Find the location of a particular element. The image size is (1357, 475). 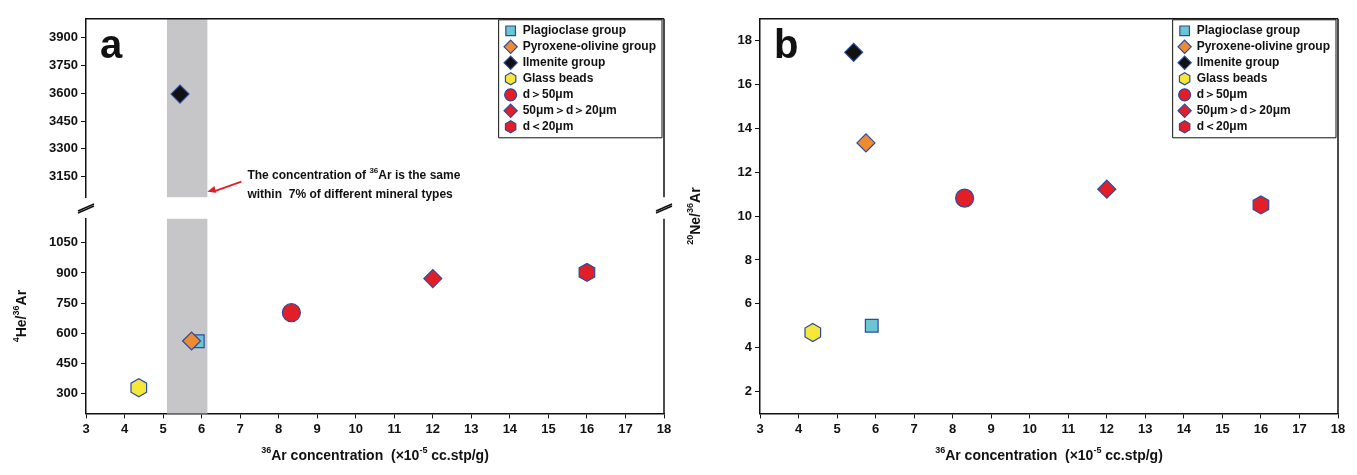

annotation: a is located at coordinates (111, 43).